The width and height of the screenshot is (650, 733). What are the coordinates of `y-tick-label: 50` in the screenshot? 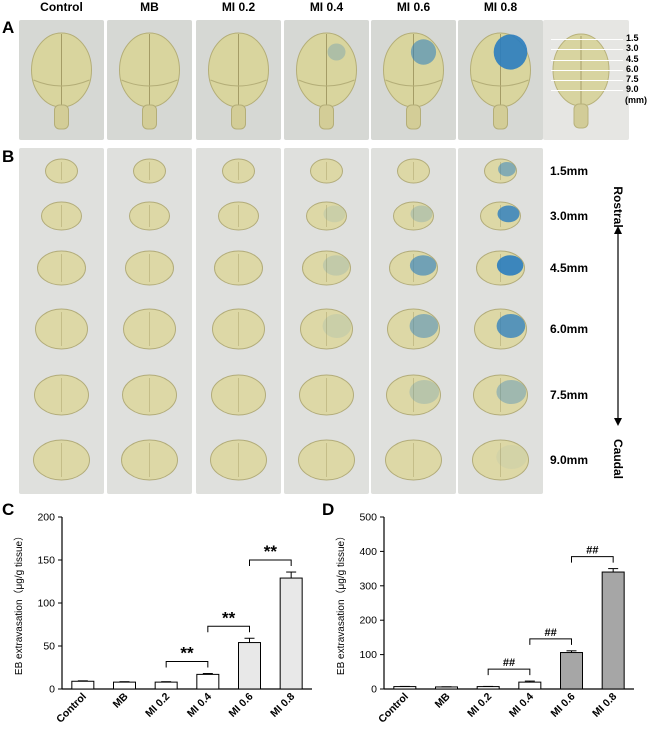 It's located at (49, 647).